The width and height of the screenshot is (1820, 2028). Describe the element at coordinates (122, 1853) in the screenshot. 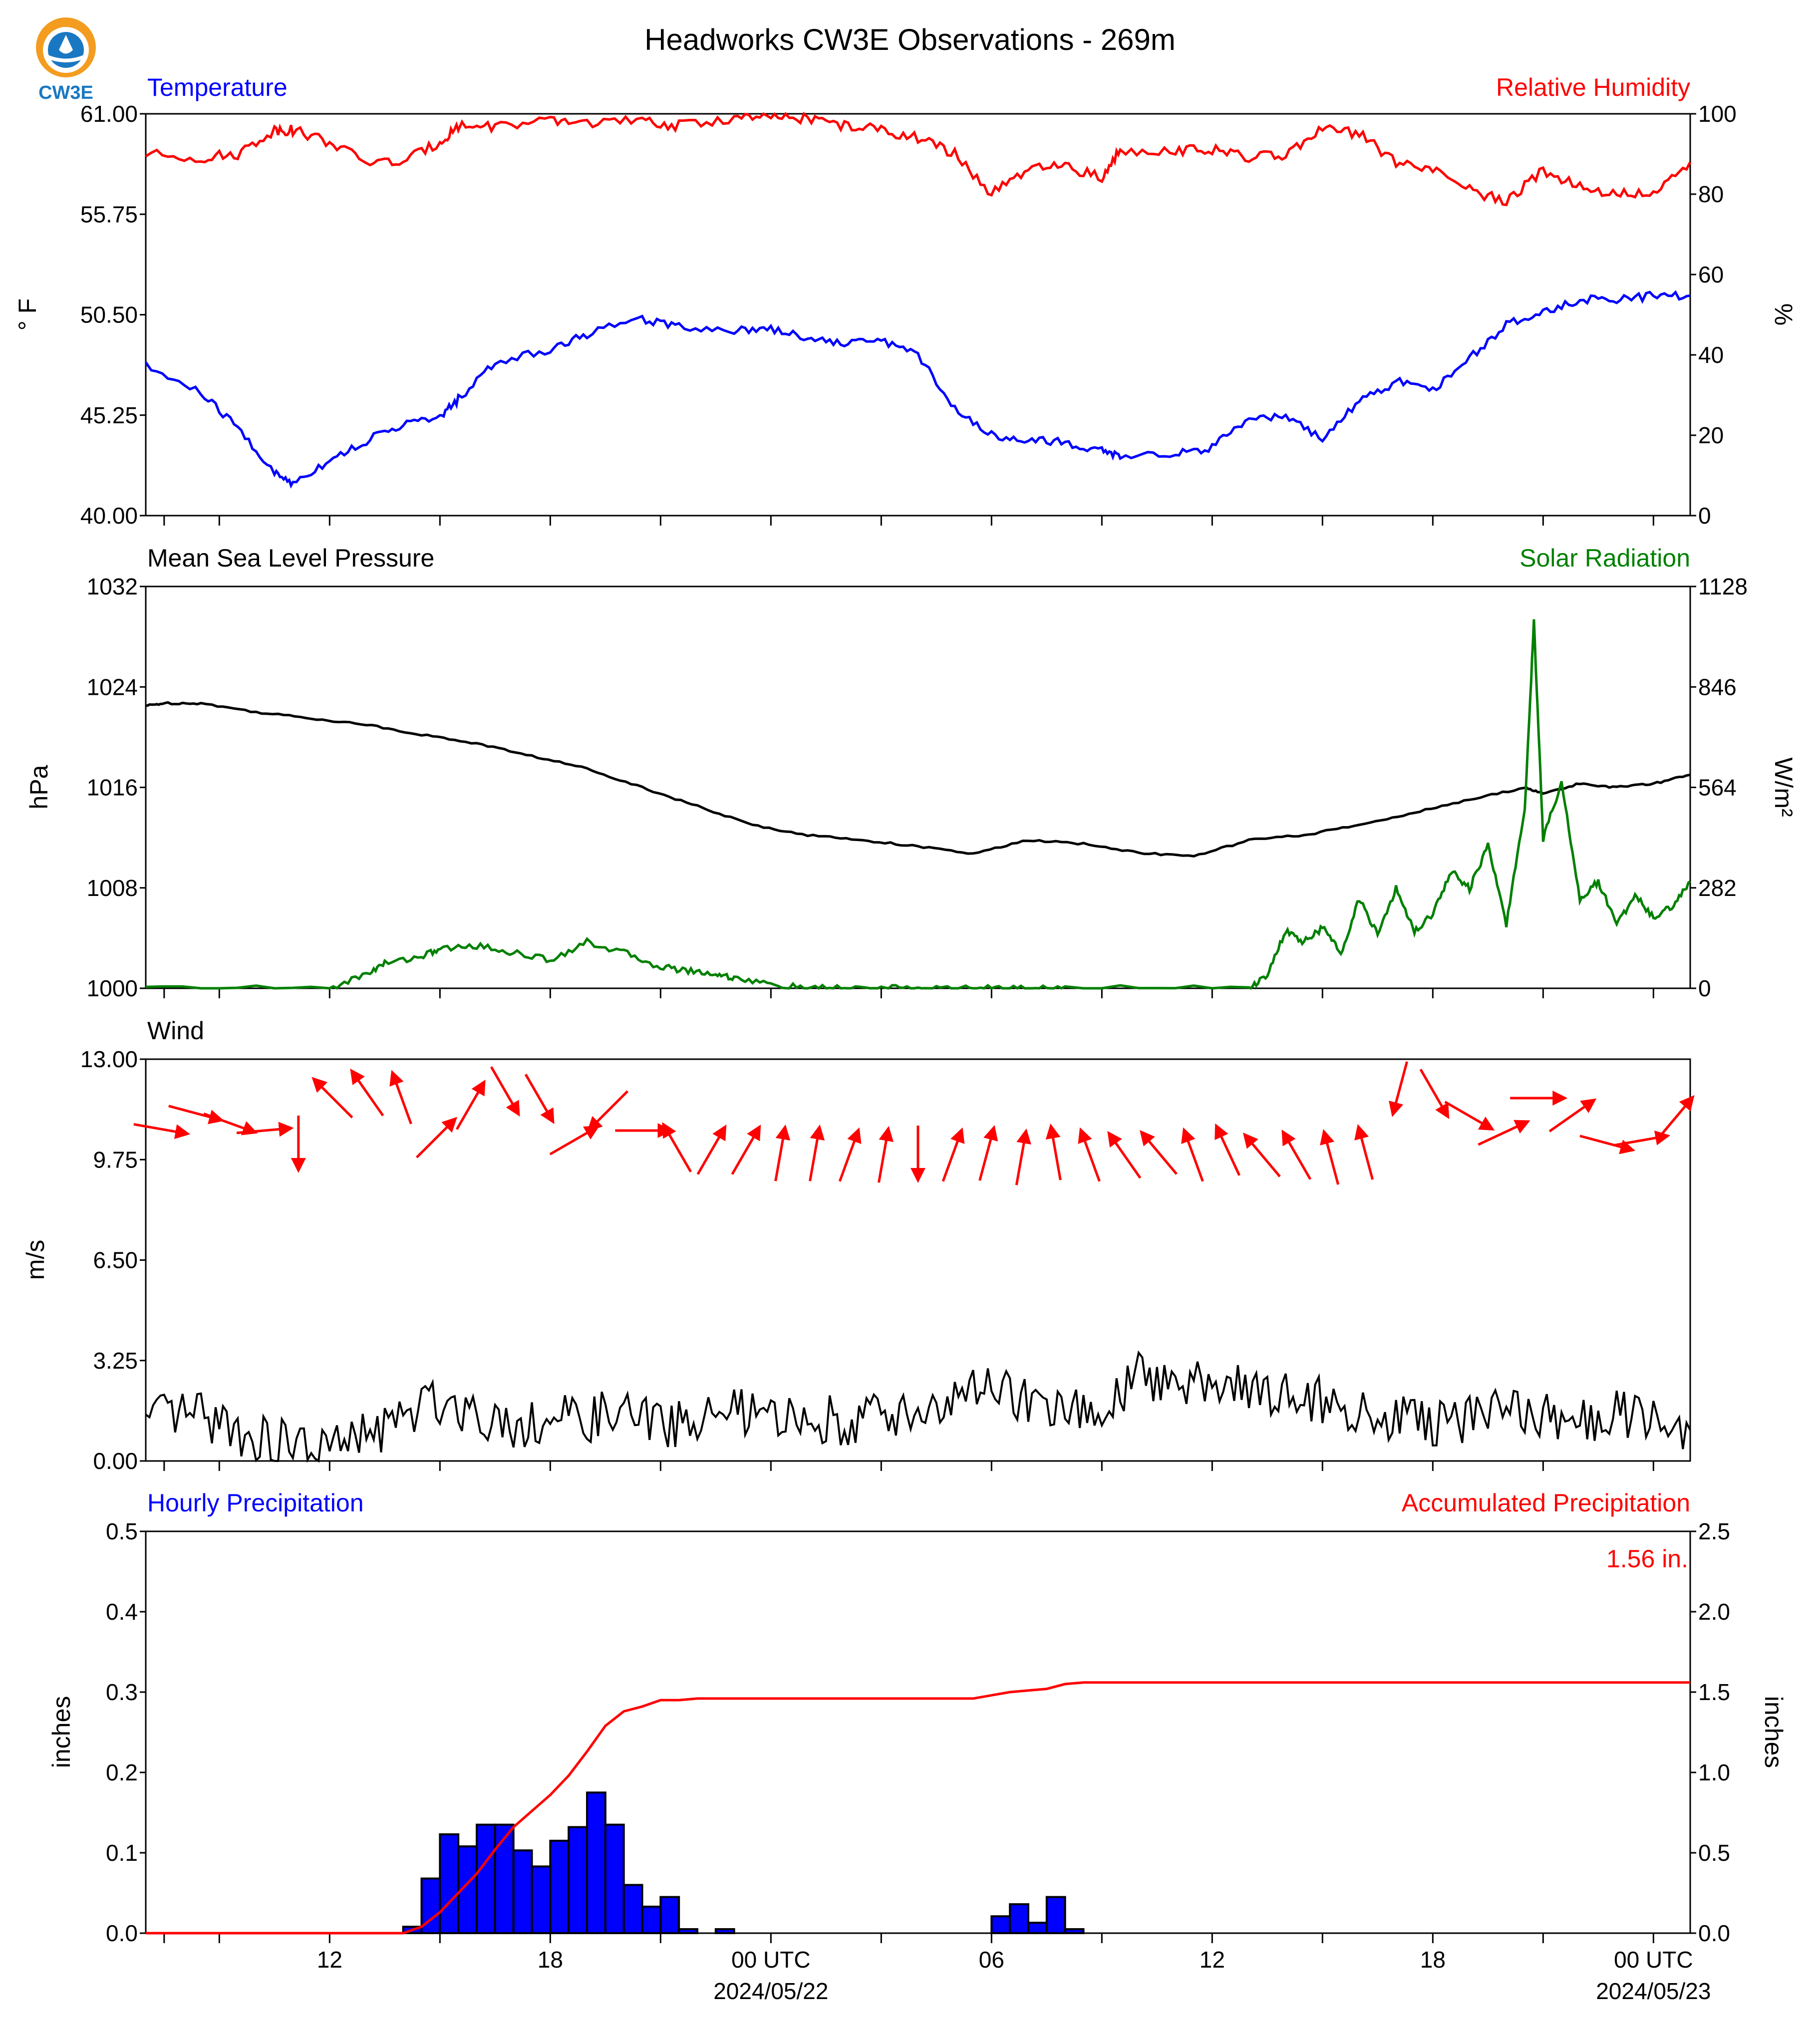

I see `ytick-label: 0.1` at that location.